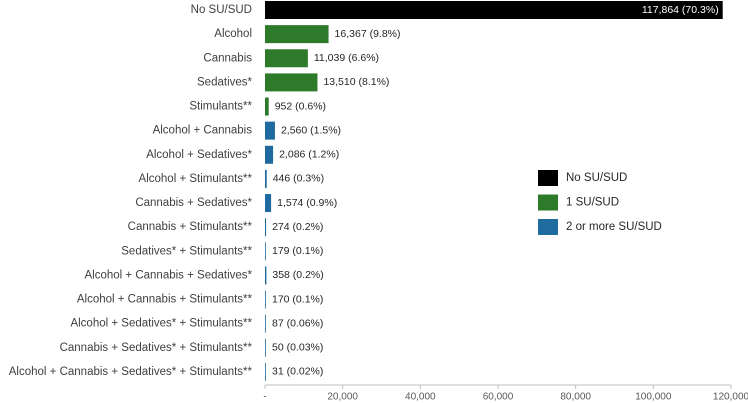 The image size is (748, 403). What do you see at coordinates (592, 203) in the screenshot?
I see `legend-label: 1 SU/SUD` at bounding box center [592, 203].